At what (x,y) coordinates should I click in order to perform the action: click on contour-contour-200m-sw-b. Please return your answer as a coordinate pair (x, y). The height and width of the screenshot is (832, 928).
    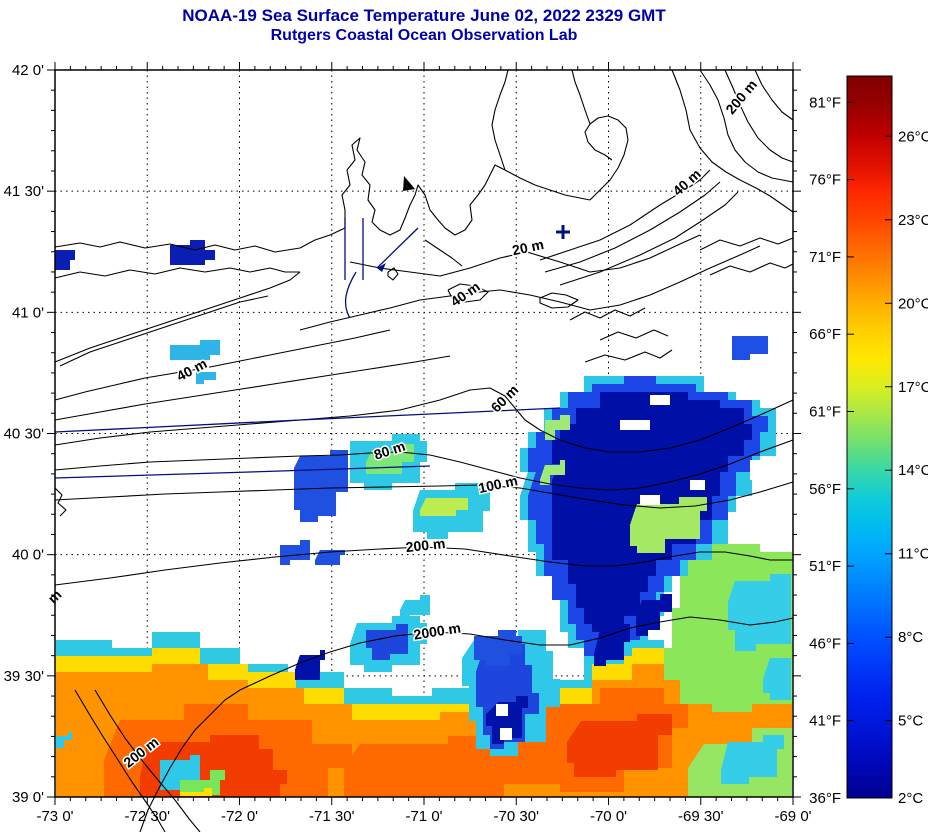
    Looking at the image, I should click on (120, 760).